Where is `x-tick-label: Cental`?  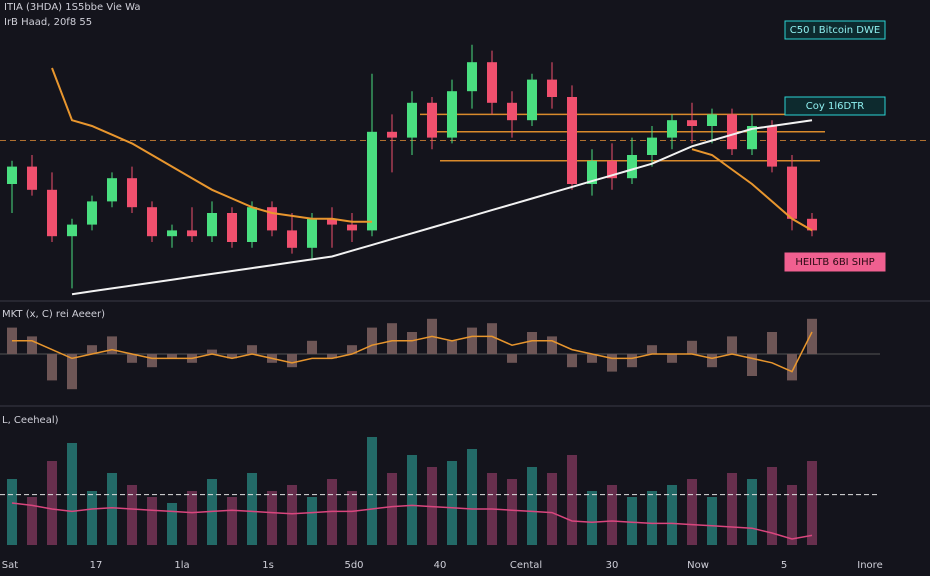 x-tick-label: Cental is located at coordinates (526, 565).